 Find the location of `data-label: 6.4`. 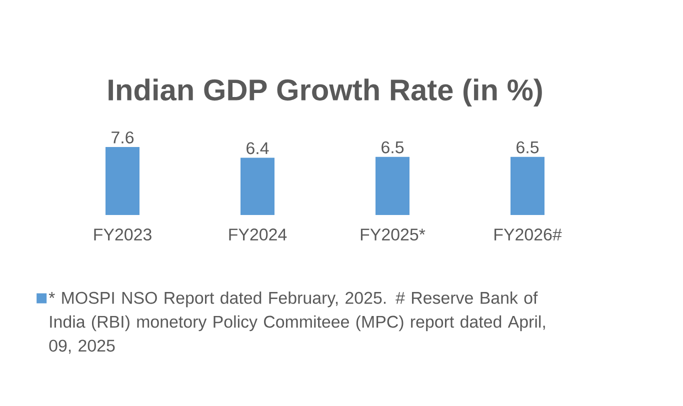

data-label: 6.4 is located at coordinates (257, 148).